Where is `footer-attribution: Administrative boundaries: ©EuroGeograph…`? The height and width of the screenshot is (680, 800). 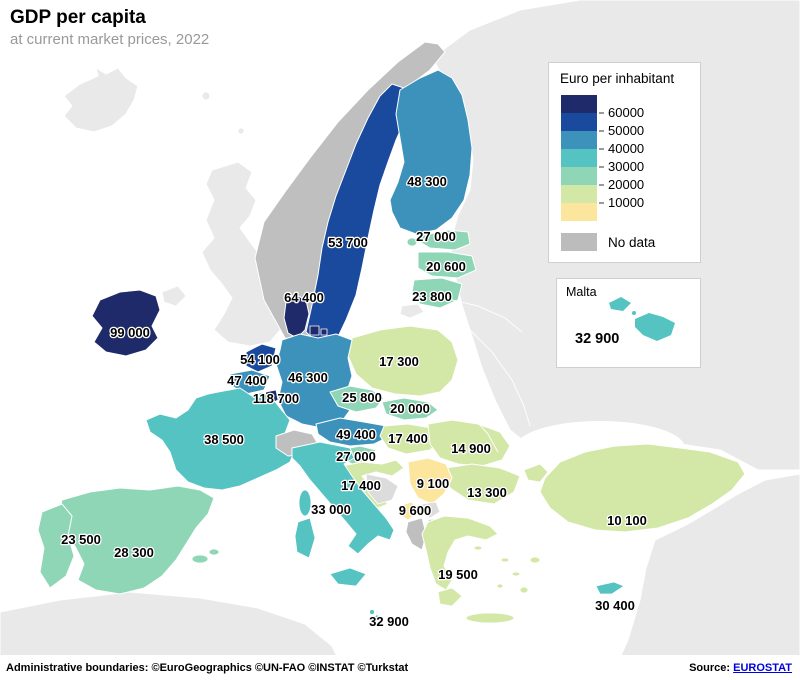
footer-attribution: Administrative boundaries: ©EuroGeograph… is located at coordinates (207, 668).